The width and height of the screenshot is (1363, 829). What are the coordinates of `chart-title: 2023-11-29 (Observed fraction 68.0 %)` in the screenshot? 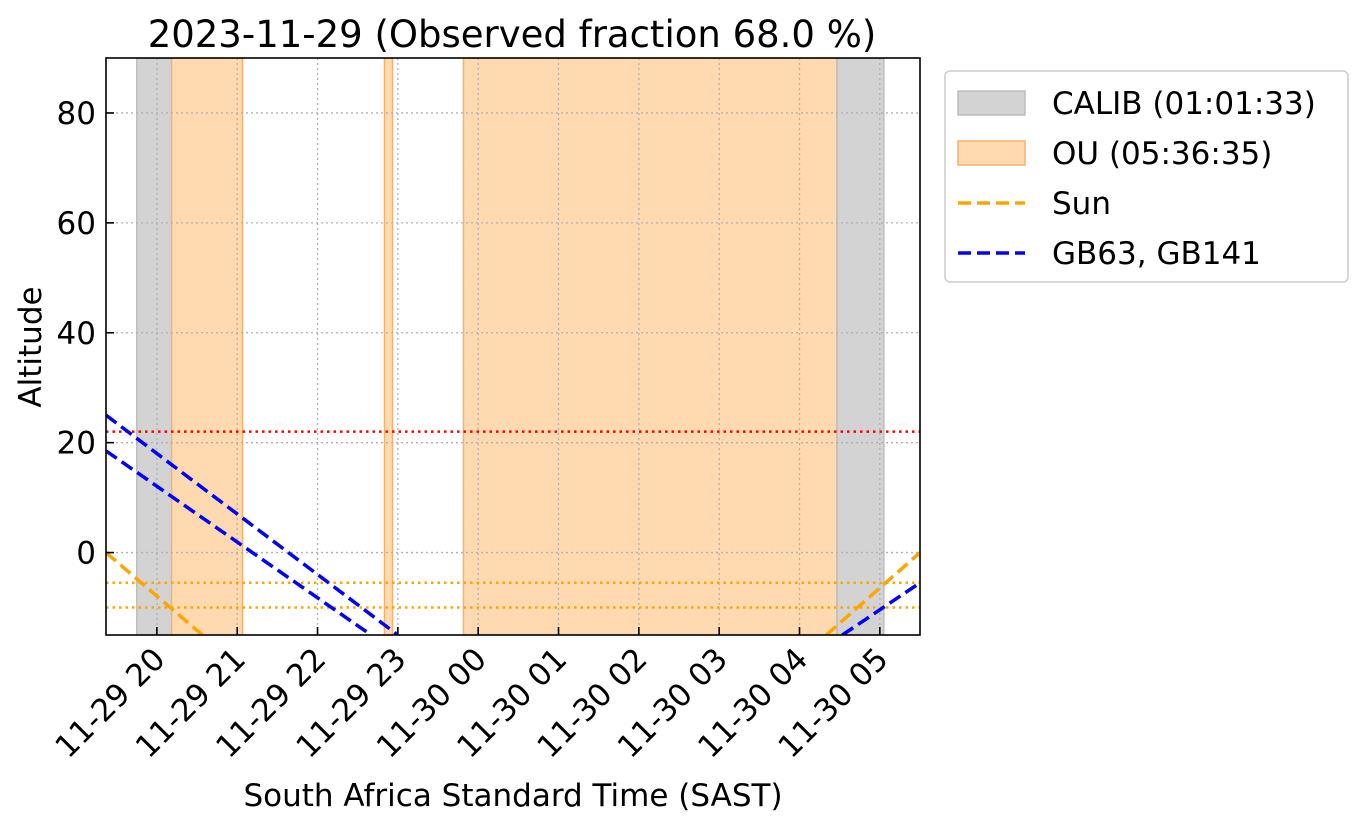 It's located at (512, 34).